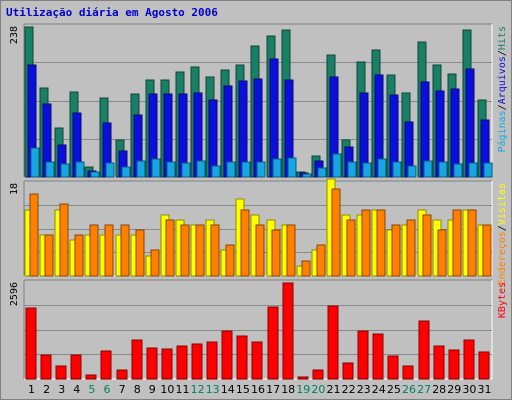 This screenshot has height=400, width=512. I want to click on bar-páginas-day-13, so click(216, 171).